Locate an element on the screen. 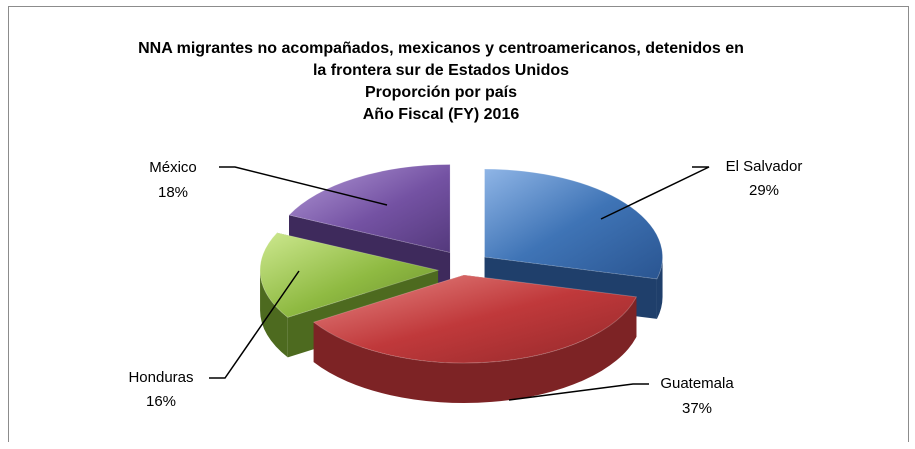 The height and width of the screenshot is (449, 915). label-honduras-name: Honduras is located at coordinates (160, 377).